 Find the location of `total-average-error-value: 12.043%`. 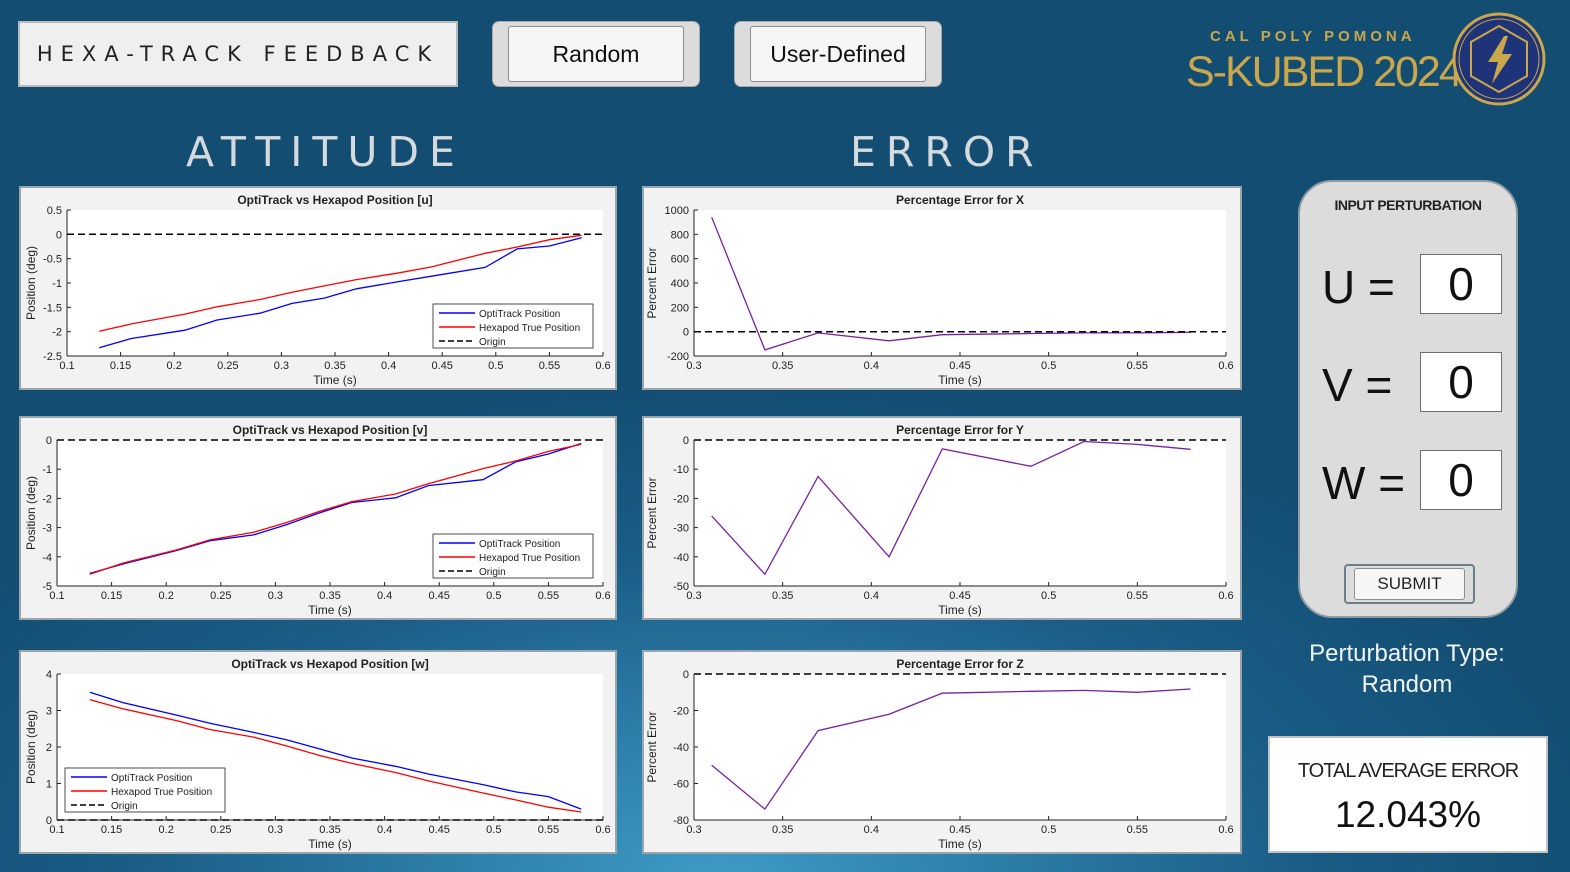

total-average-error-value: 12.043% is located at coordinates (1408, 814).